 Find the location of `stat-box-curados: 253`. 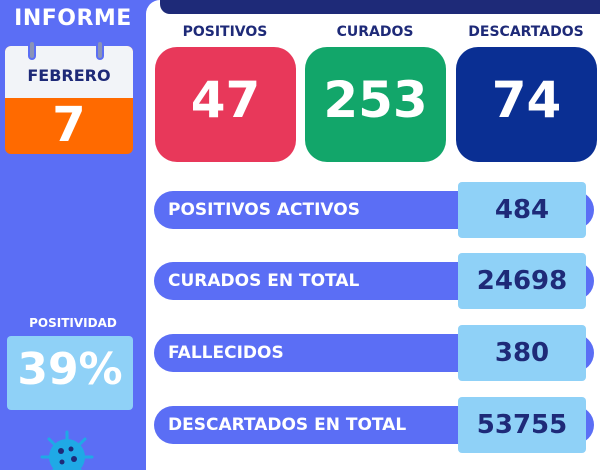

stat-box-curados: 253 is located at coordinates (375, 104).